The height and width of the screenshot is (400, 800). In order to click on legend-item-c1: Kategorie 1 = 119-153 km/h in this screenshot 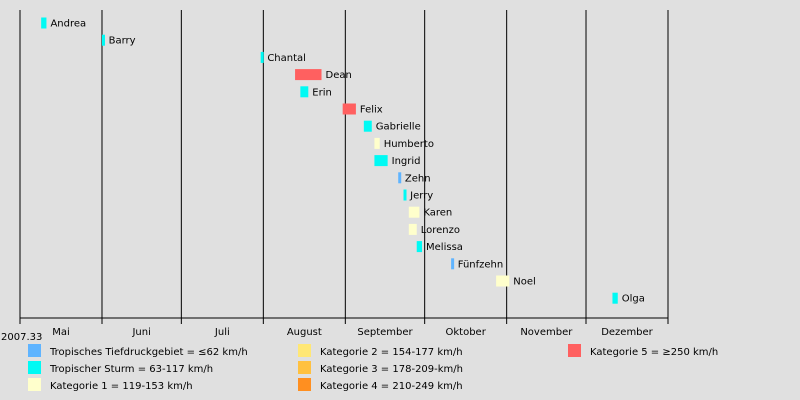, I will do `click(110, 385)`.